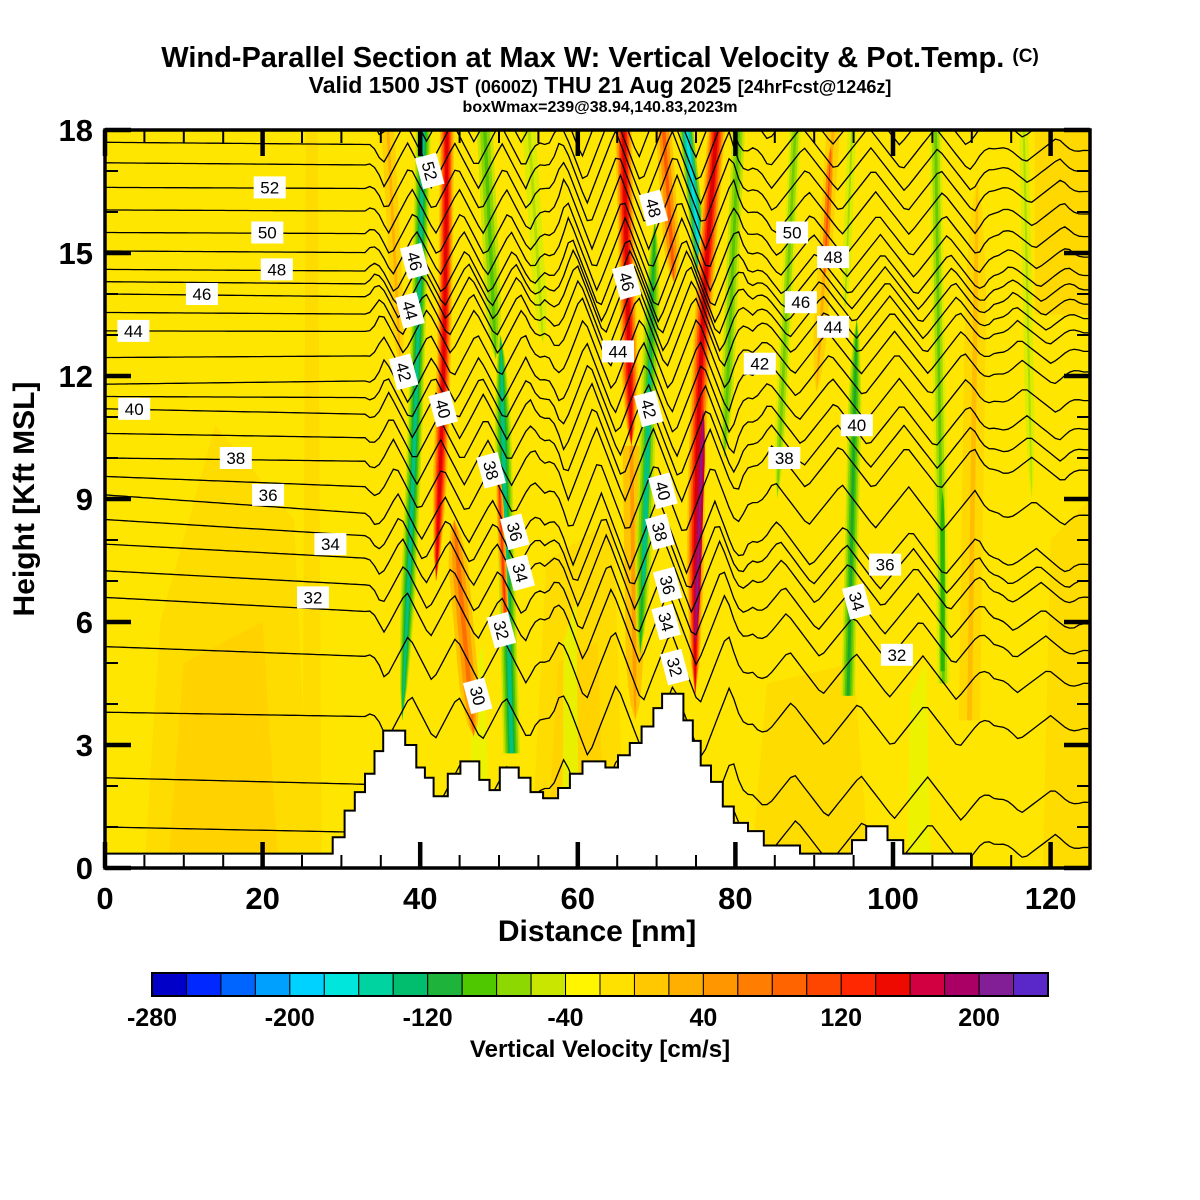  I want to click on y-tick-label: 3, so click(84, 745).